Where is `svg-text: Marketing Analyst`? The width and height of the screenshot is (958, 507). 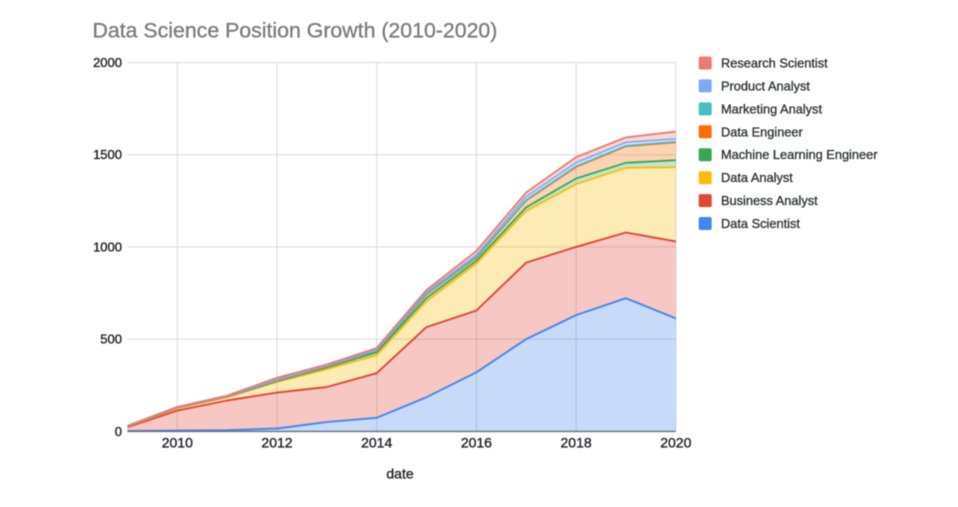
svg-text: Marketing Analyst is located at coordinates (771, 108).